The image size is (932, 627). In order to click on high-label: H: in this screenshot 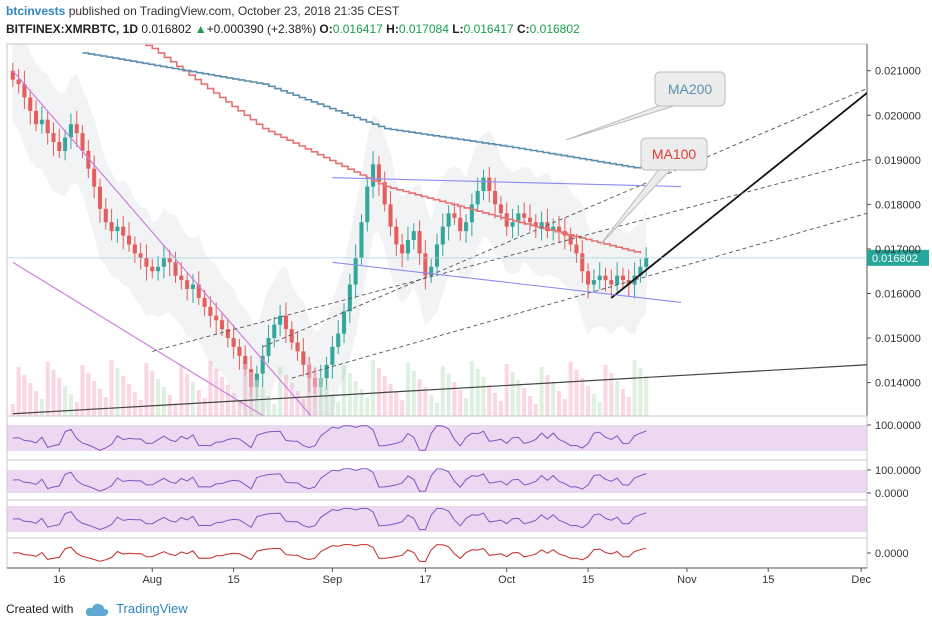, I will do `click(392, 29)`.